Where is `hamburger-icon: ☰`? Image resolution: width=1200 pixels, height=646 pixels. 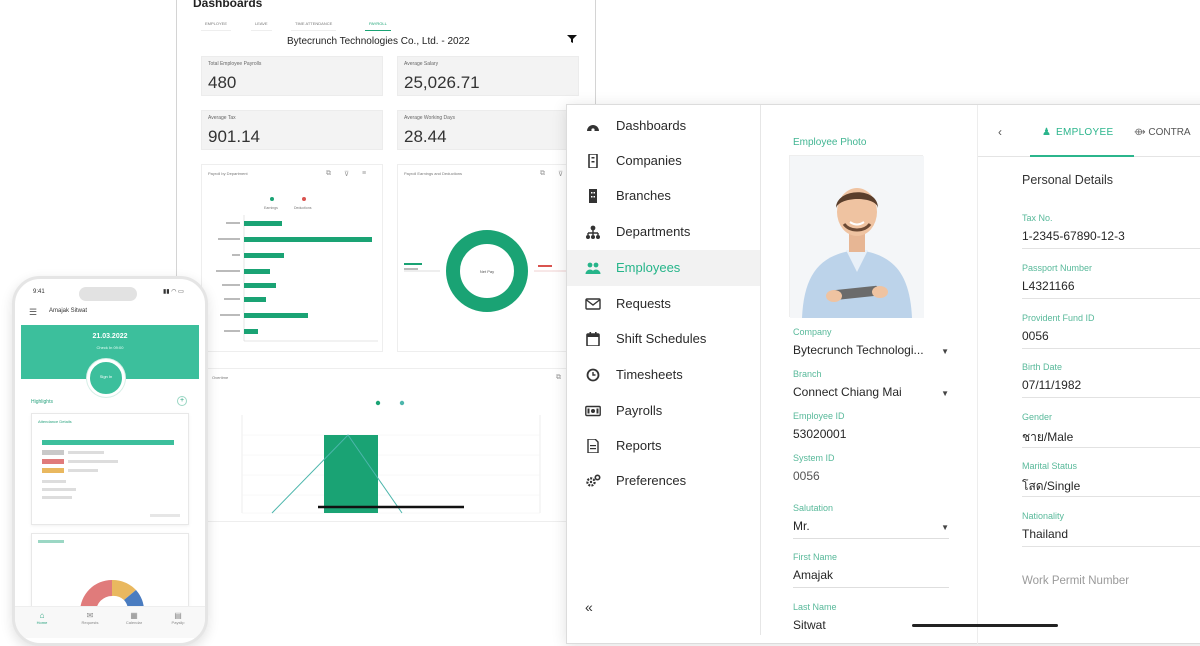
hamburger-icon: ☰ is located at coordinates (33, 312).